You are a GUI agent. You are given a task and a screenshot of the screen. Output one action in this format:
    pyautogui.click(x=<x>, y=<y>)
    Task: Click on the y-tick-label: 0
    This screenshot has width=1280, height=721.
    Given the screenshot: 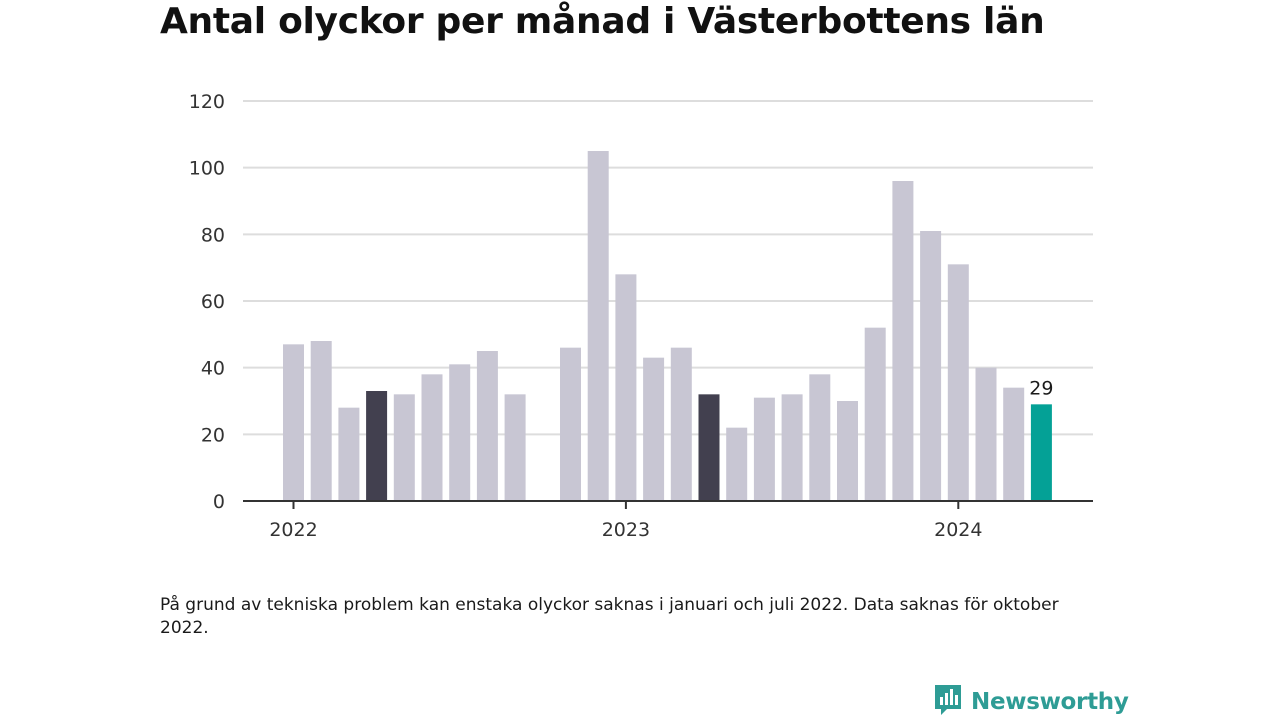 What is the action you would take?
    pyautogui.click(x=219, y=502)
    